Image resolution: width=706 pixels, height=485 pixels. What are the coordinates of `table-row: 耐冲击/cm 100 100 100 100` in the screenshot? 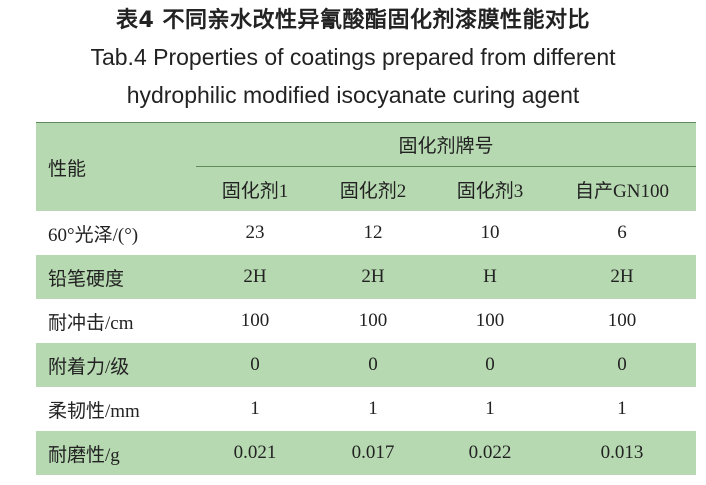 It's located at (366, 321).